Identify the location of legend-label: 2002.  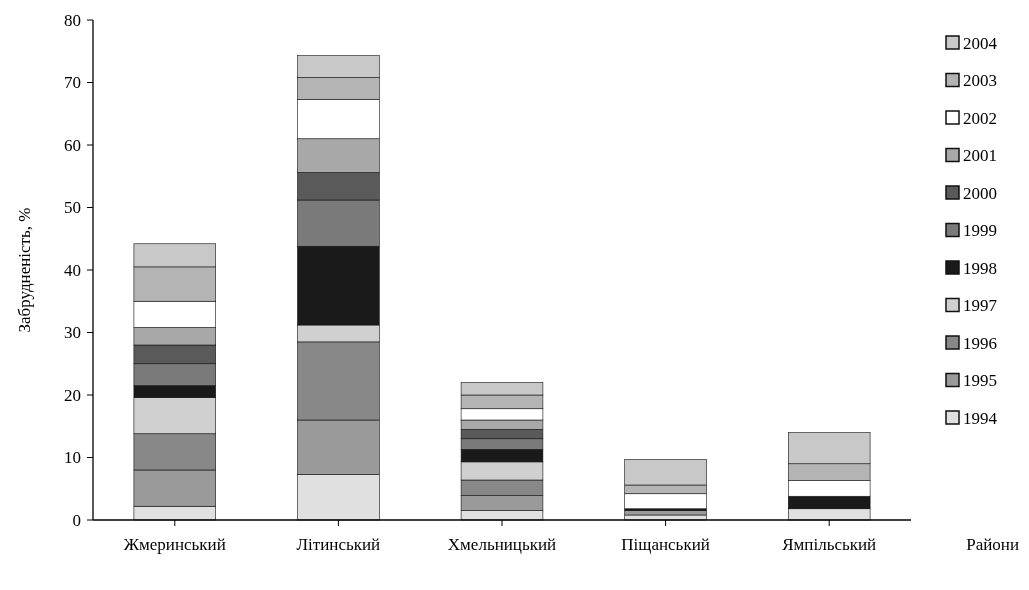
(980, 118).